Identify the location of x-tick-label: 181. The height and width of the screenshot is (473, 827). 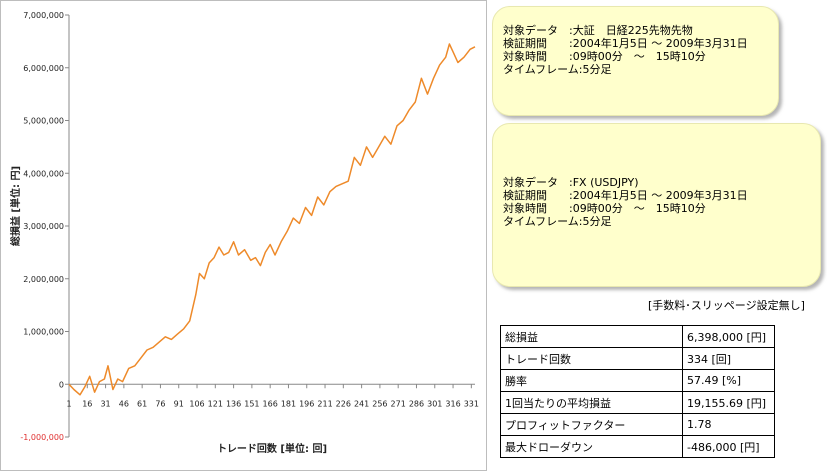
(288, 403).